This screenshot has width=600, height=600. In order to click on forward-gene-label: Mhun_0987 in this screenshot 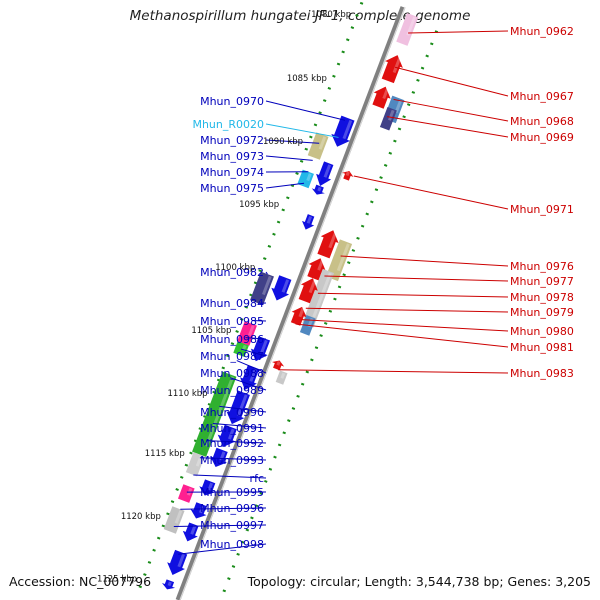, I will do `click(232, 356)`.